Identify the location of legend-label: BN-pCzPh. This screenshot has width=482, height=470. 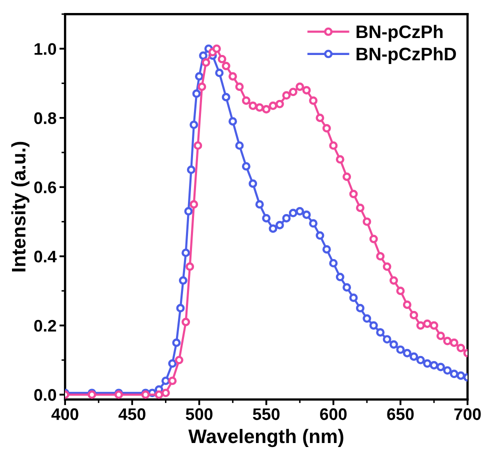
(399, 33).